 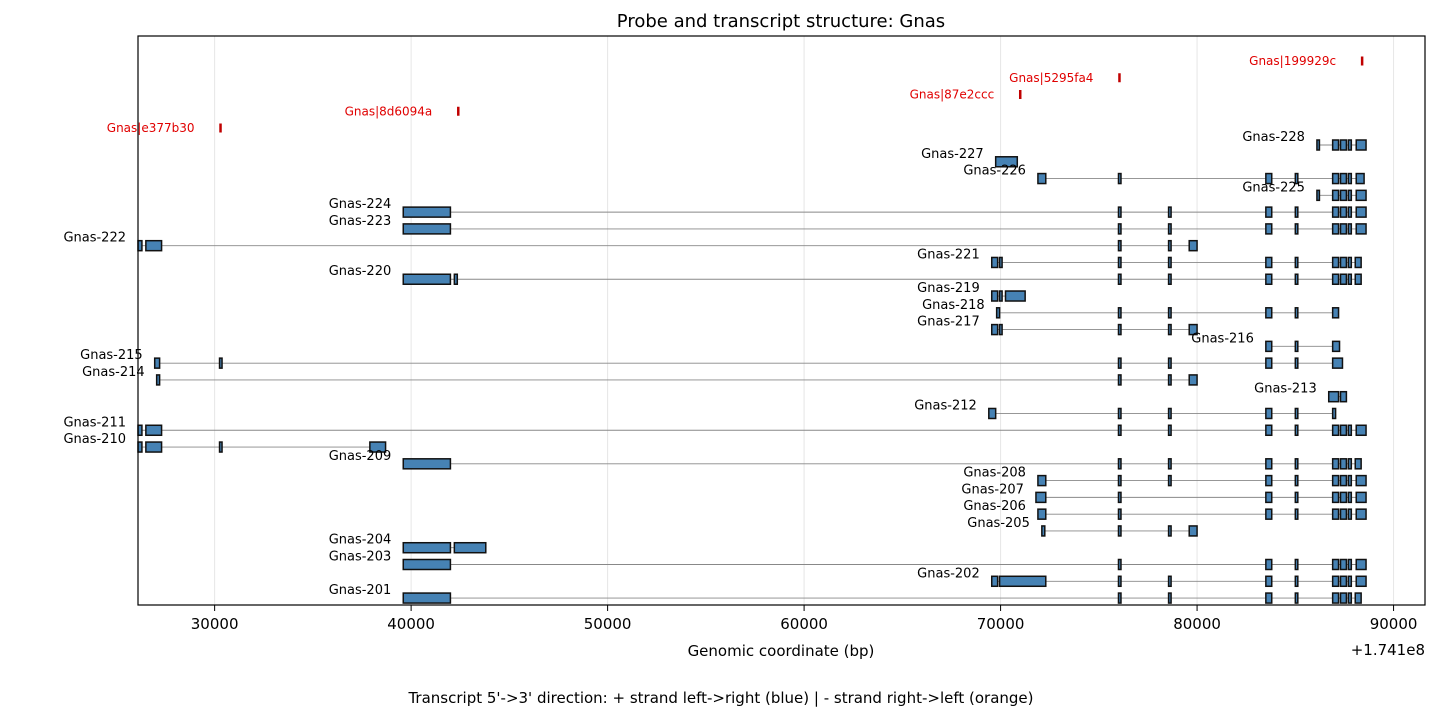 What do you see at coordinates (608, 624) in the screenshot?
I see `x-tick-label: 50000` at bounding box center [608, 624].